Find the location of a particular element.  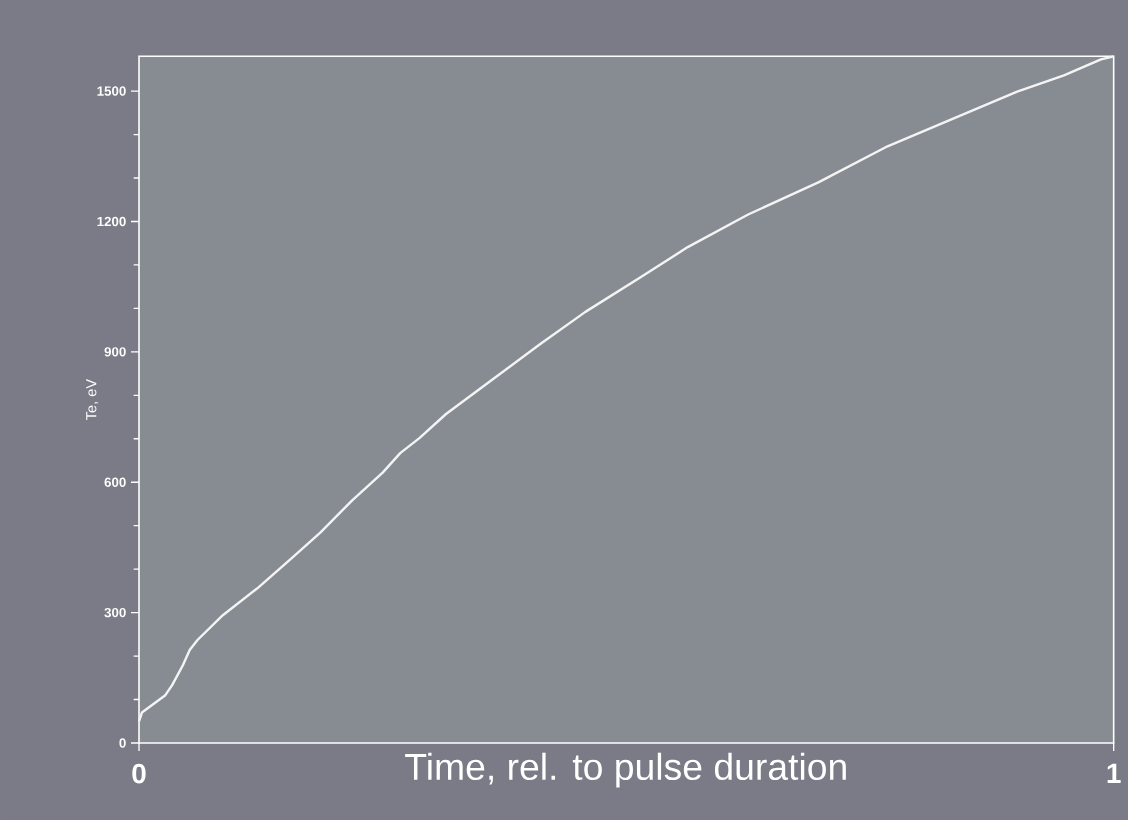

y-tick-label: 1200 is located at coordinates (111, 221).